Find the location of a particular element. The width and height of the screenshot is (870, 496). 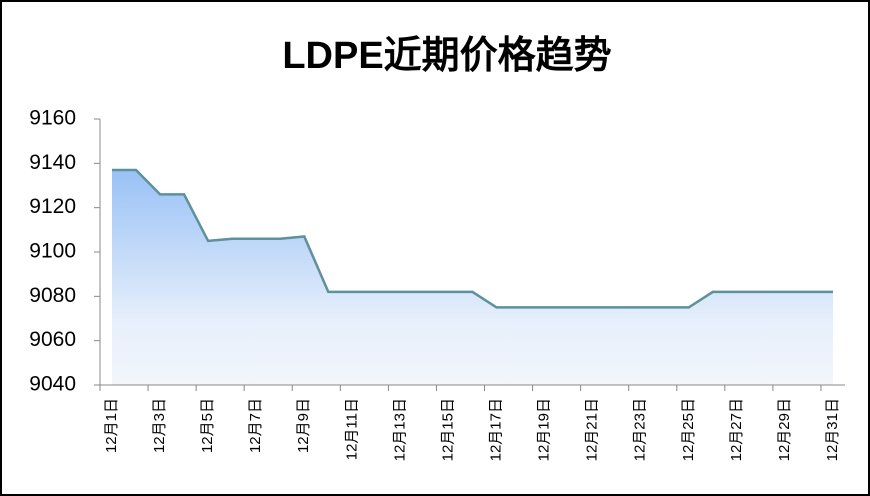

y-tick-label: 9140 is located at coordinates (52, 162).